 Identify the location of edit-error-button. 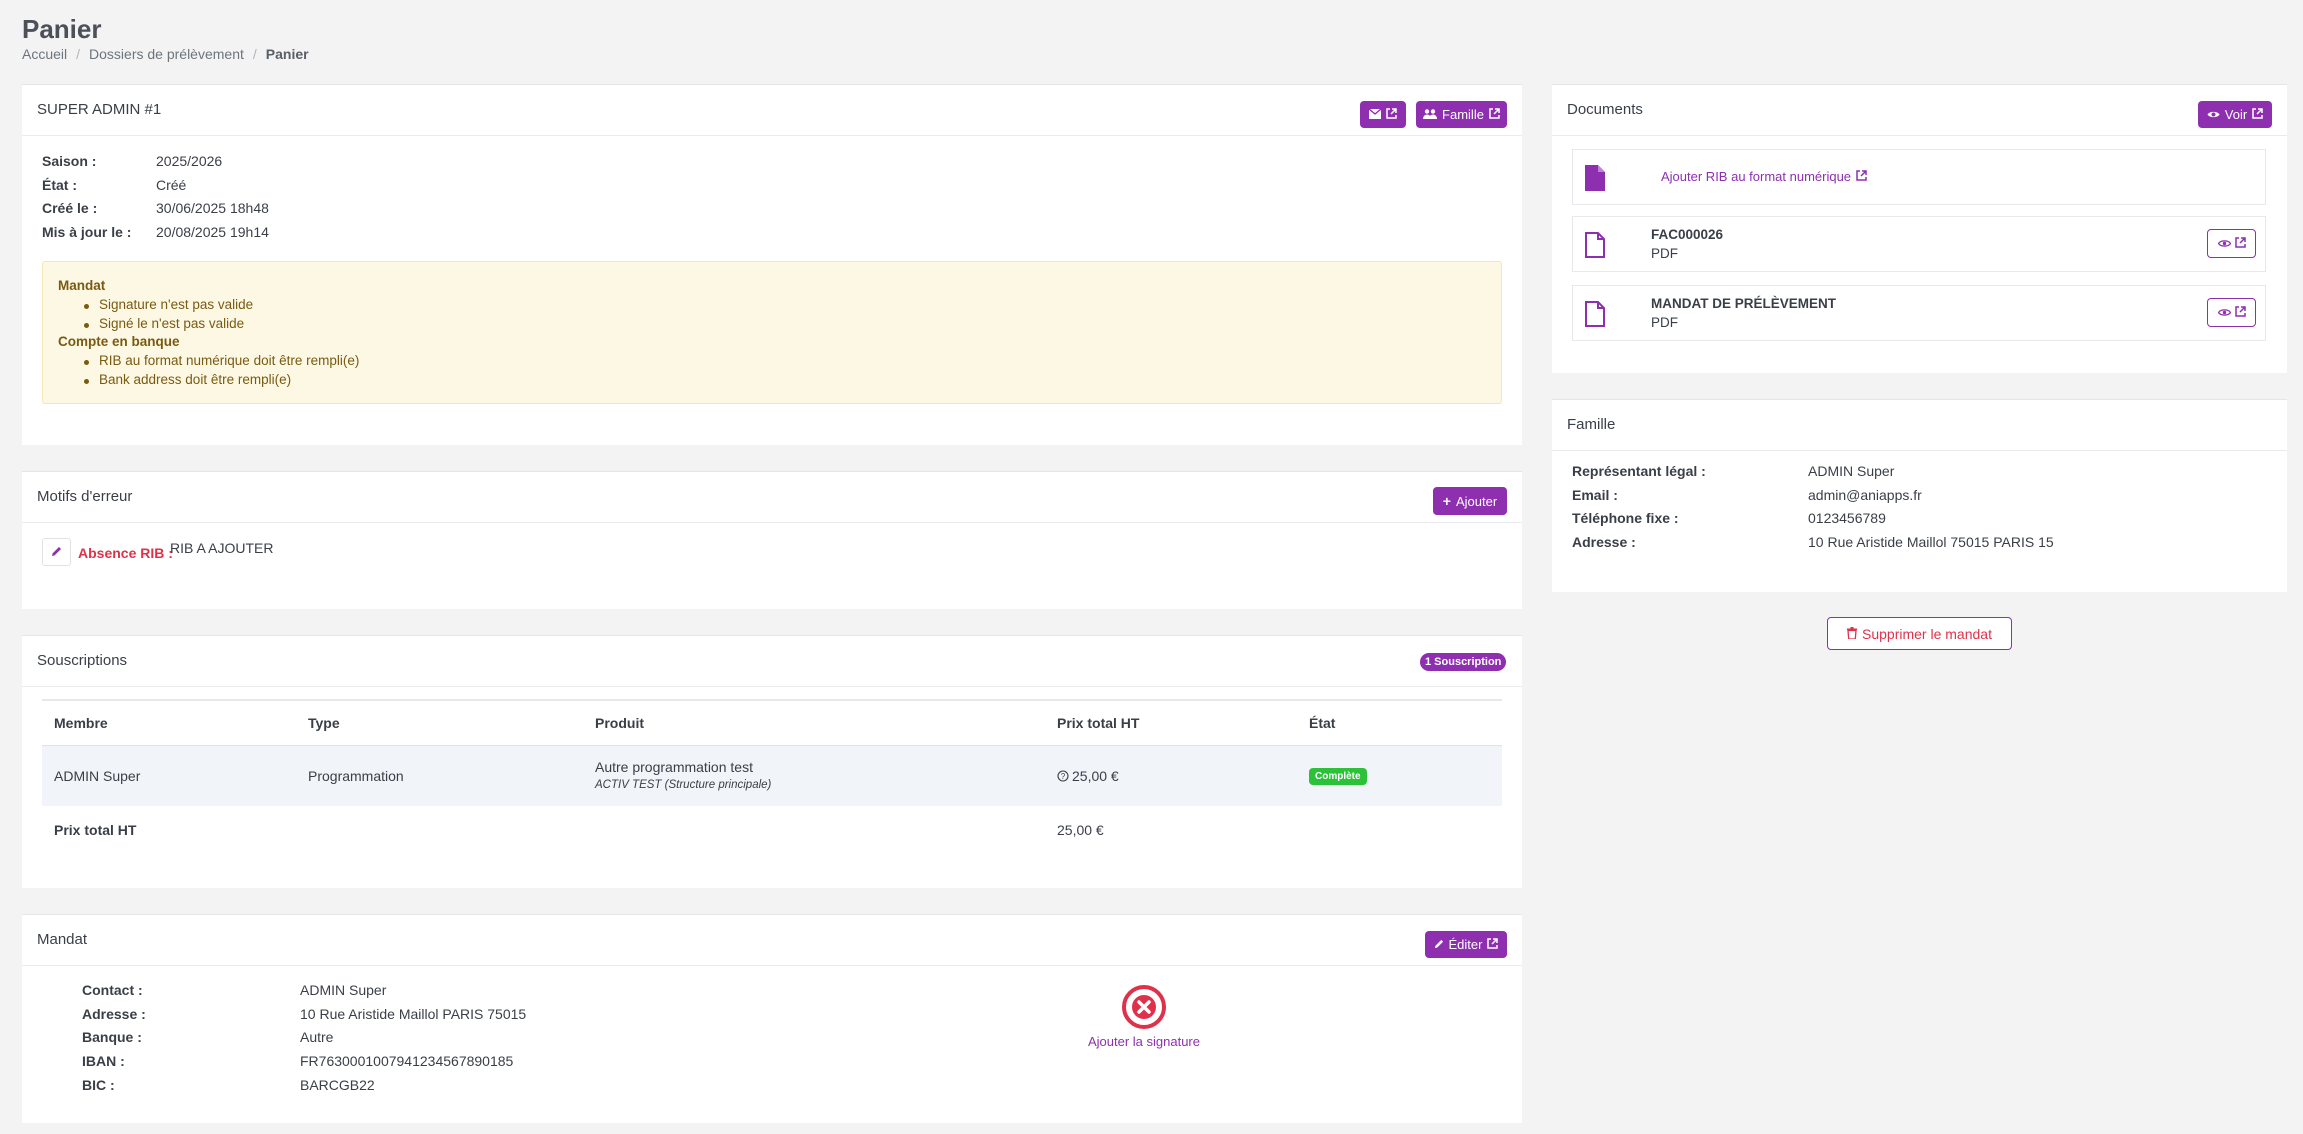
(56, 552).